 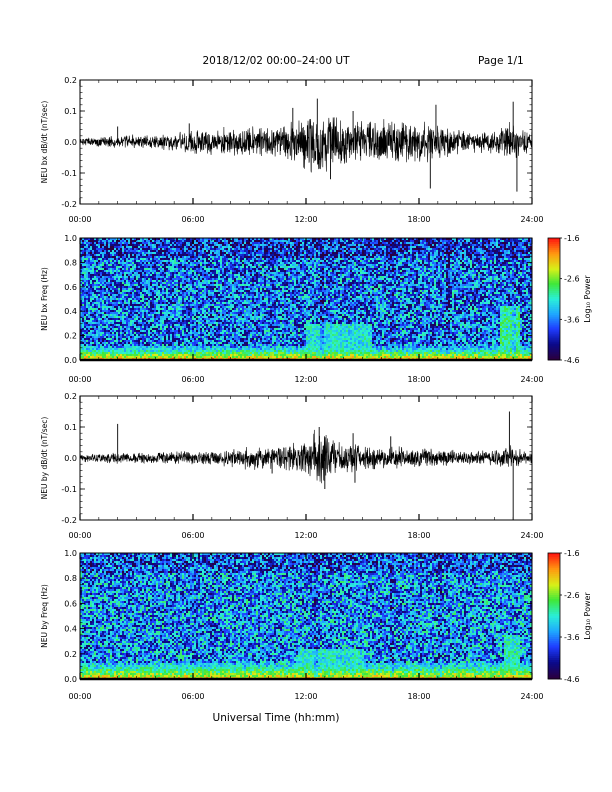 What do you see at coordinates (44, 299) in the screenshot?
I see `y-axis-label: NEU bx Freq (Hz)` at bounding box center [44, 299].